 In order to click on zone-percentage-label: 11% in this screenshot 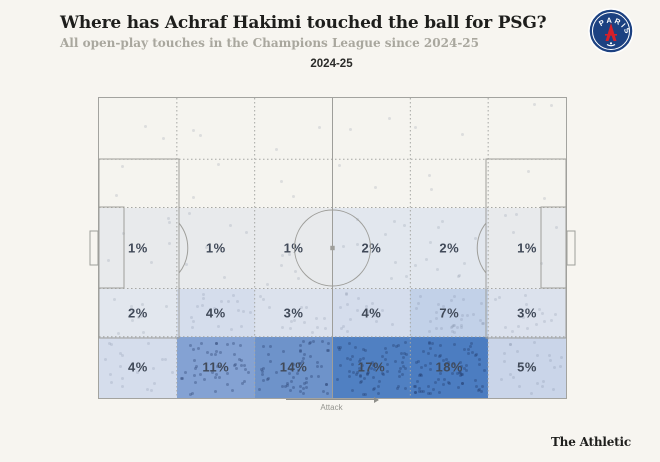, I will do `click(216, 367)`.